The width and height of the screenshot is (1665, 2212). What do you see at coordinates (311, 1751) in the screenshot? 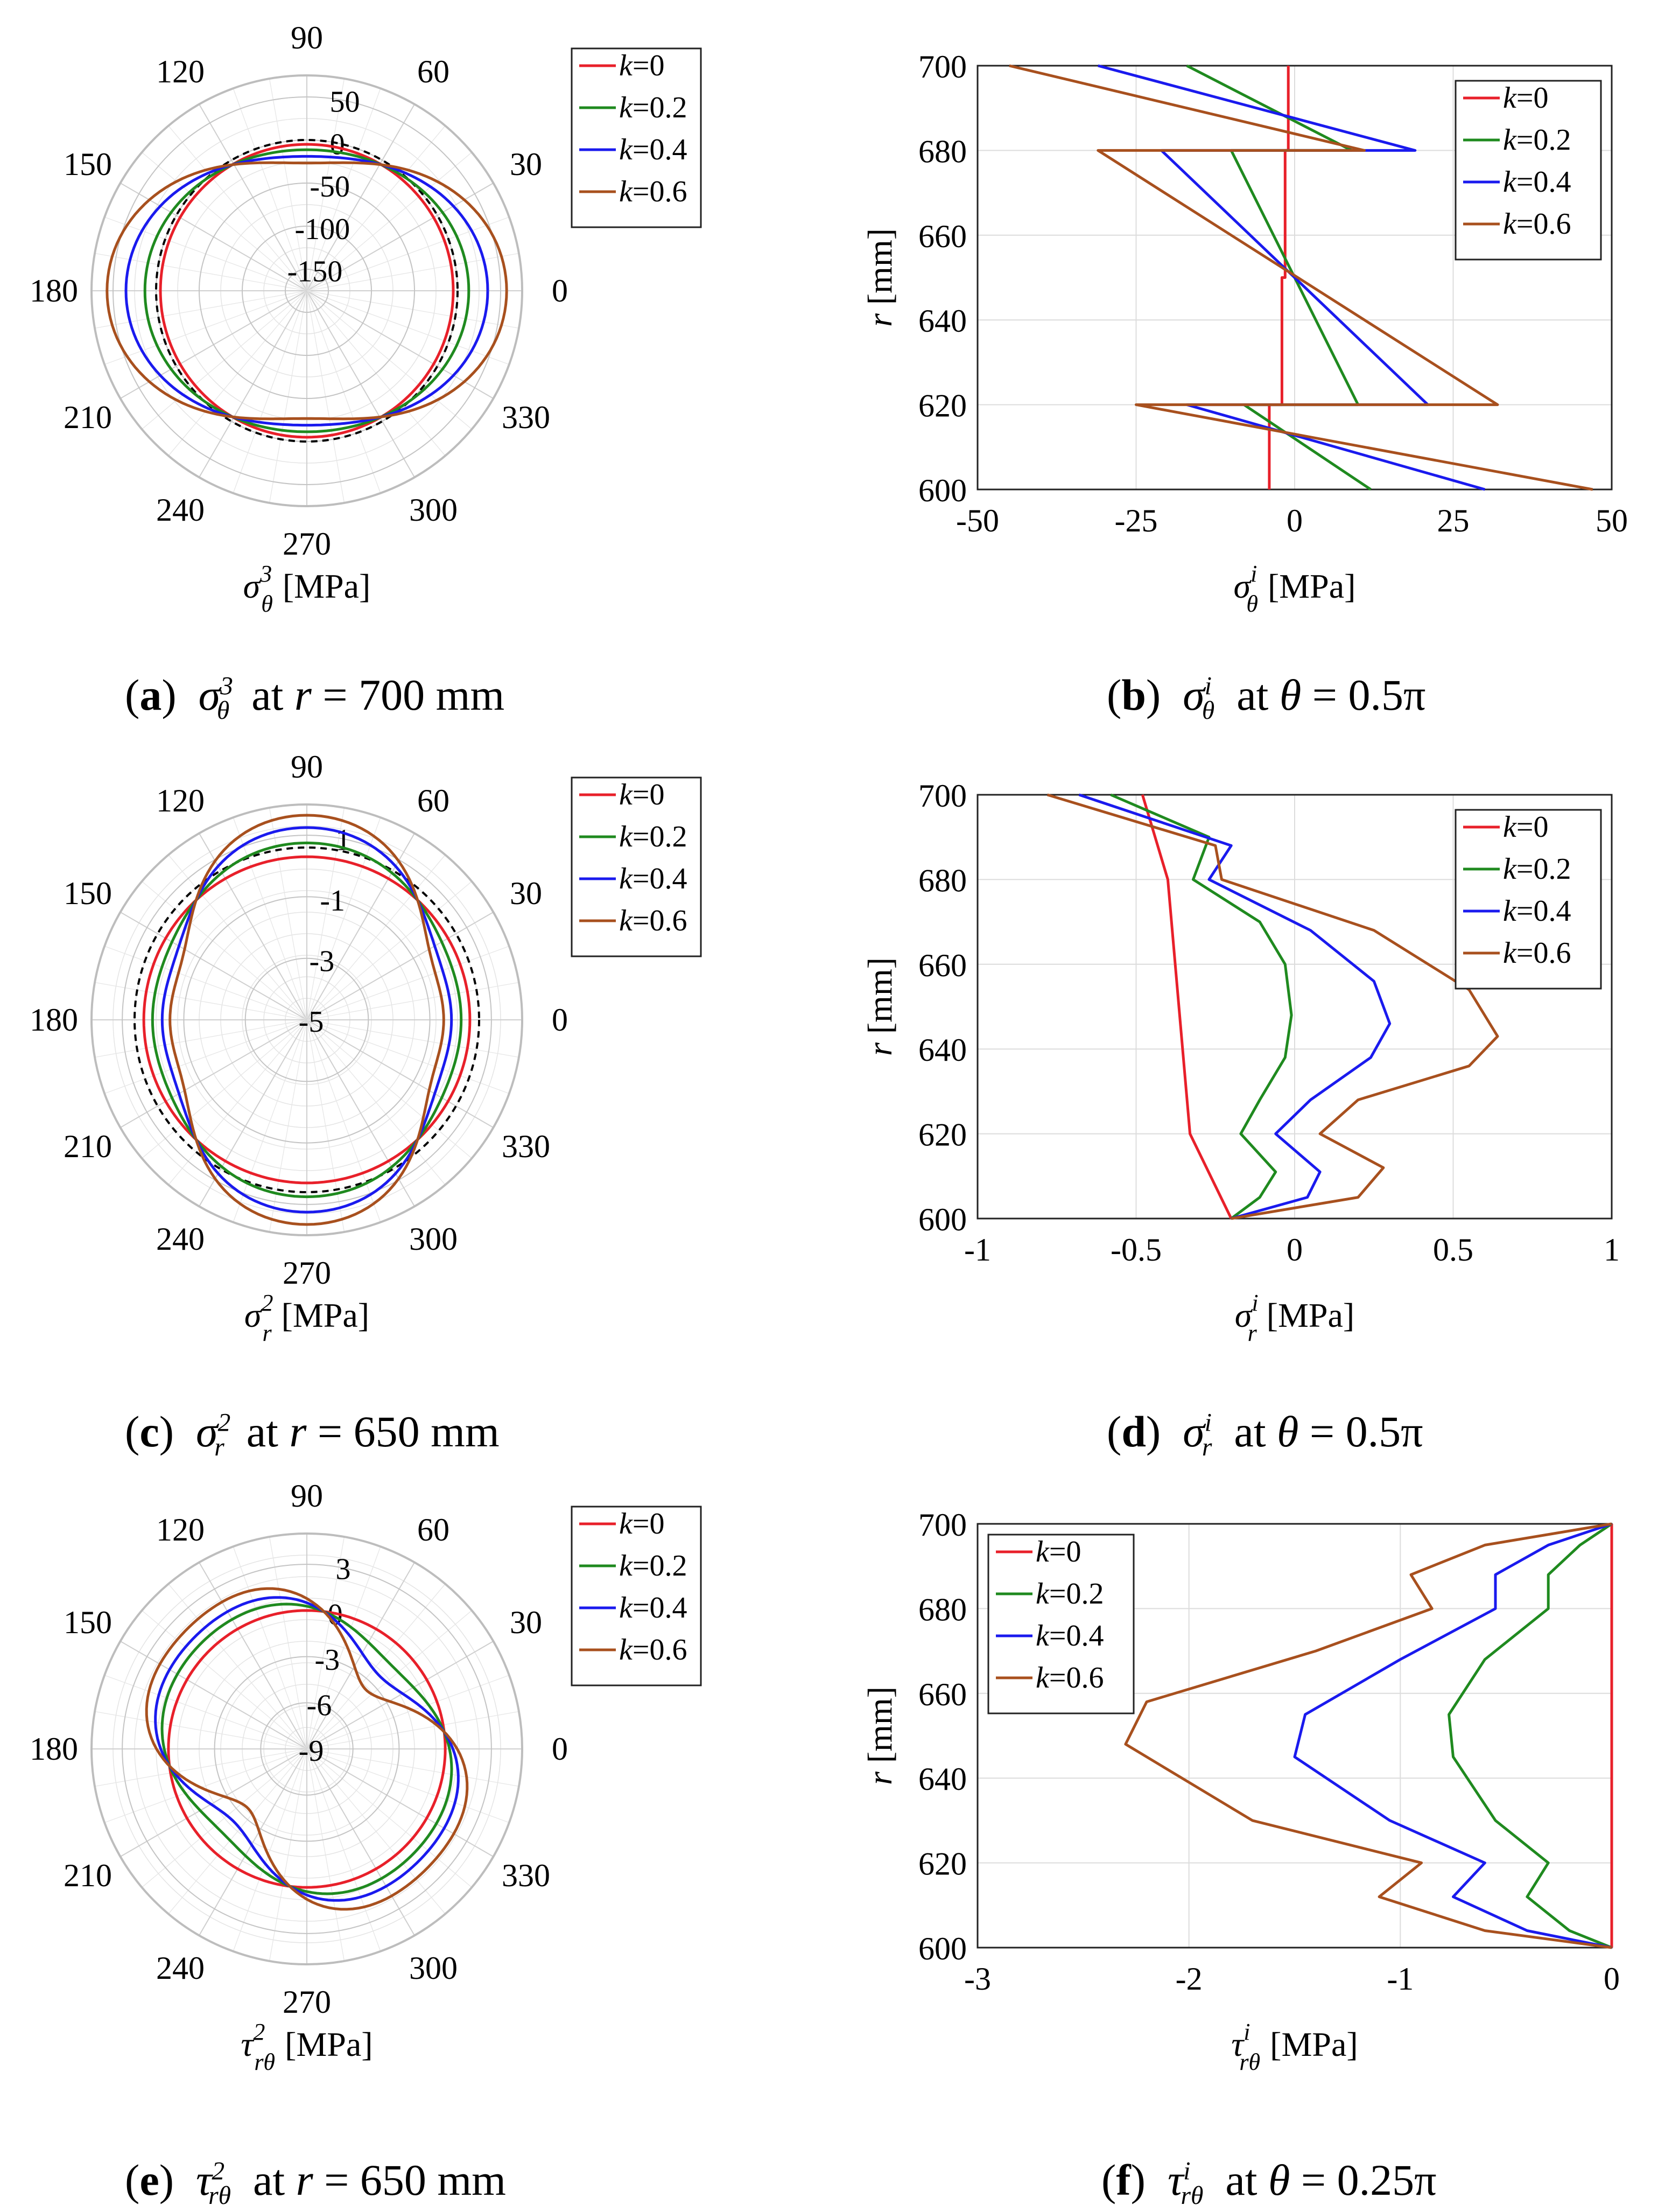
I see `radial-tick-label: -9` at bounding box center [311, 1751].